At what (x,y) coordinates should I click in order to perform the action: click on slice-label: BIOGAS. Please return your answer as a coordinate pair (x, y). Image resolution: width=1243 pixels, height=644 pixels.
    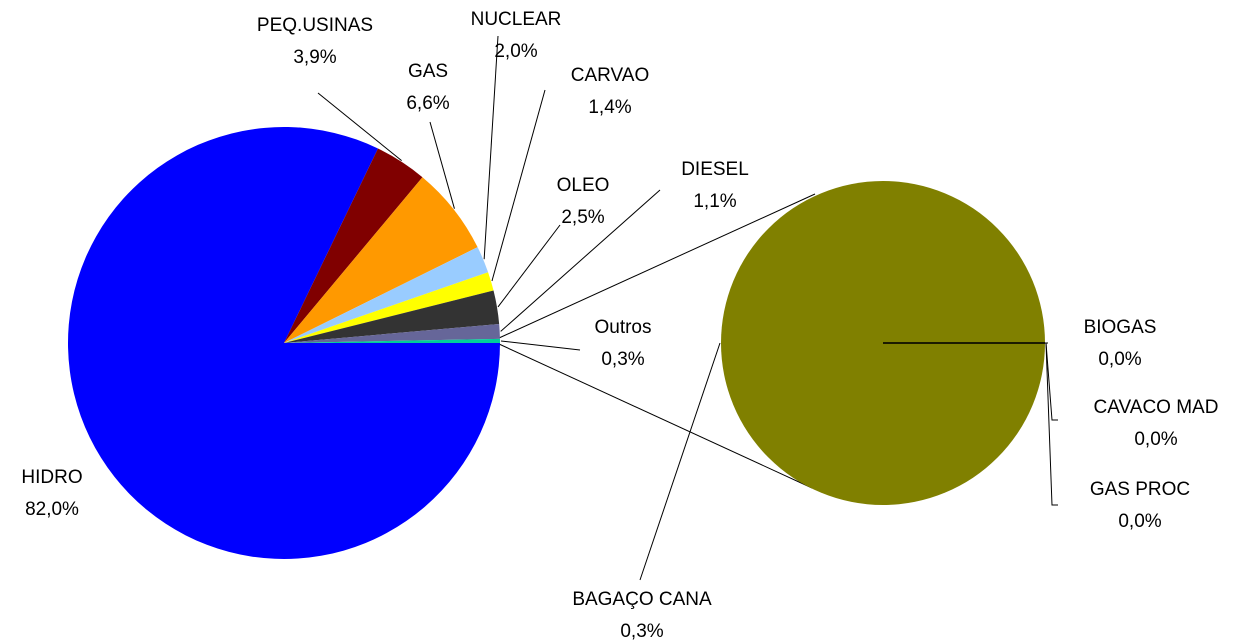
    Looking at the image, I should click on (1120, 327).